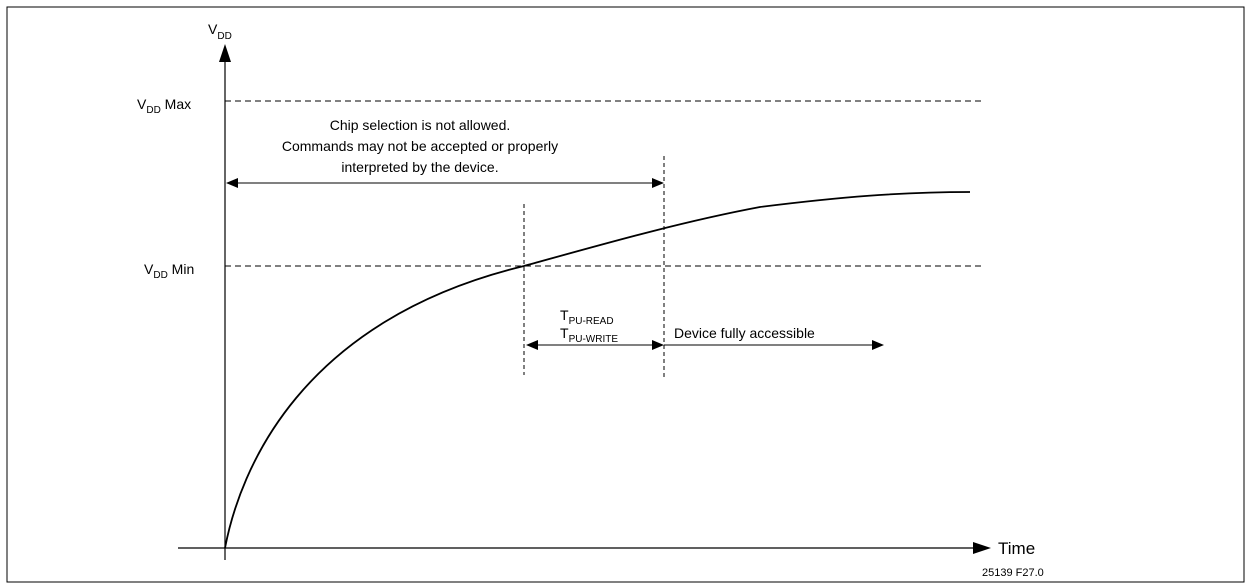  Describe the element at coordinates (744, 333) in the screenshot. I see `accessible-label: Device fully accessible` at that location.